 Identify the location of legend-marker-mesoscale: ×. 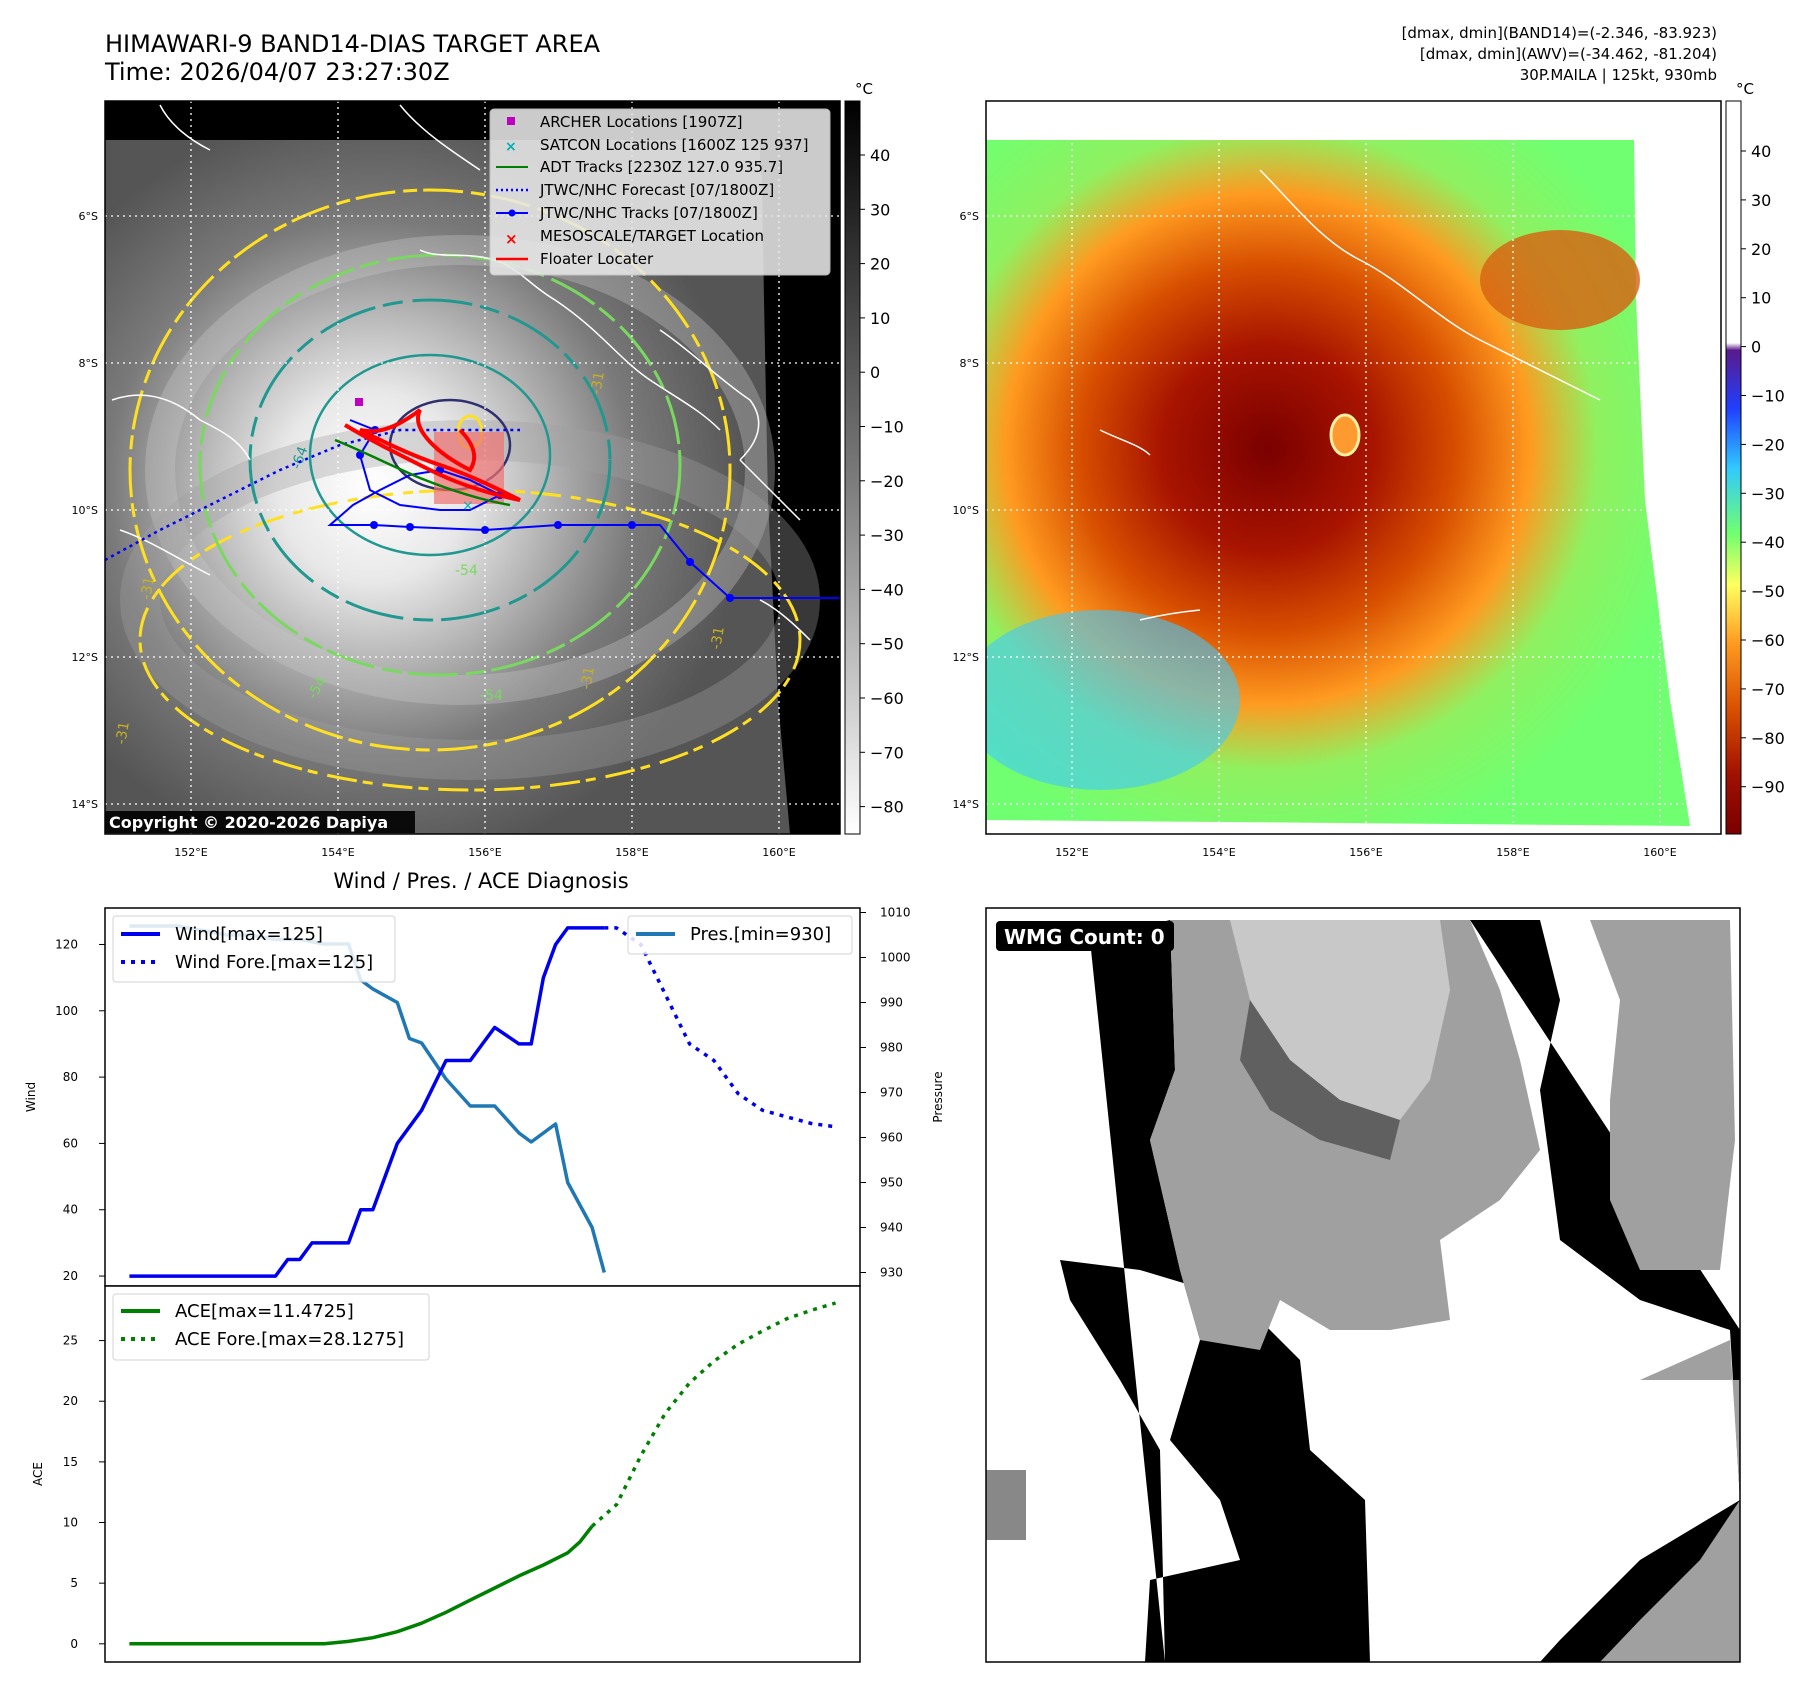
(511, 239).